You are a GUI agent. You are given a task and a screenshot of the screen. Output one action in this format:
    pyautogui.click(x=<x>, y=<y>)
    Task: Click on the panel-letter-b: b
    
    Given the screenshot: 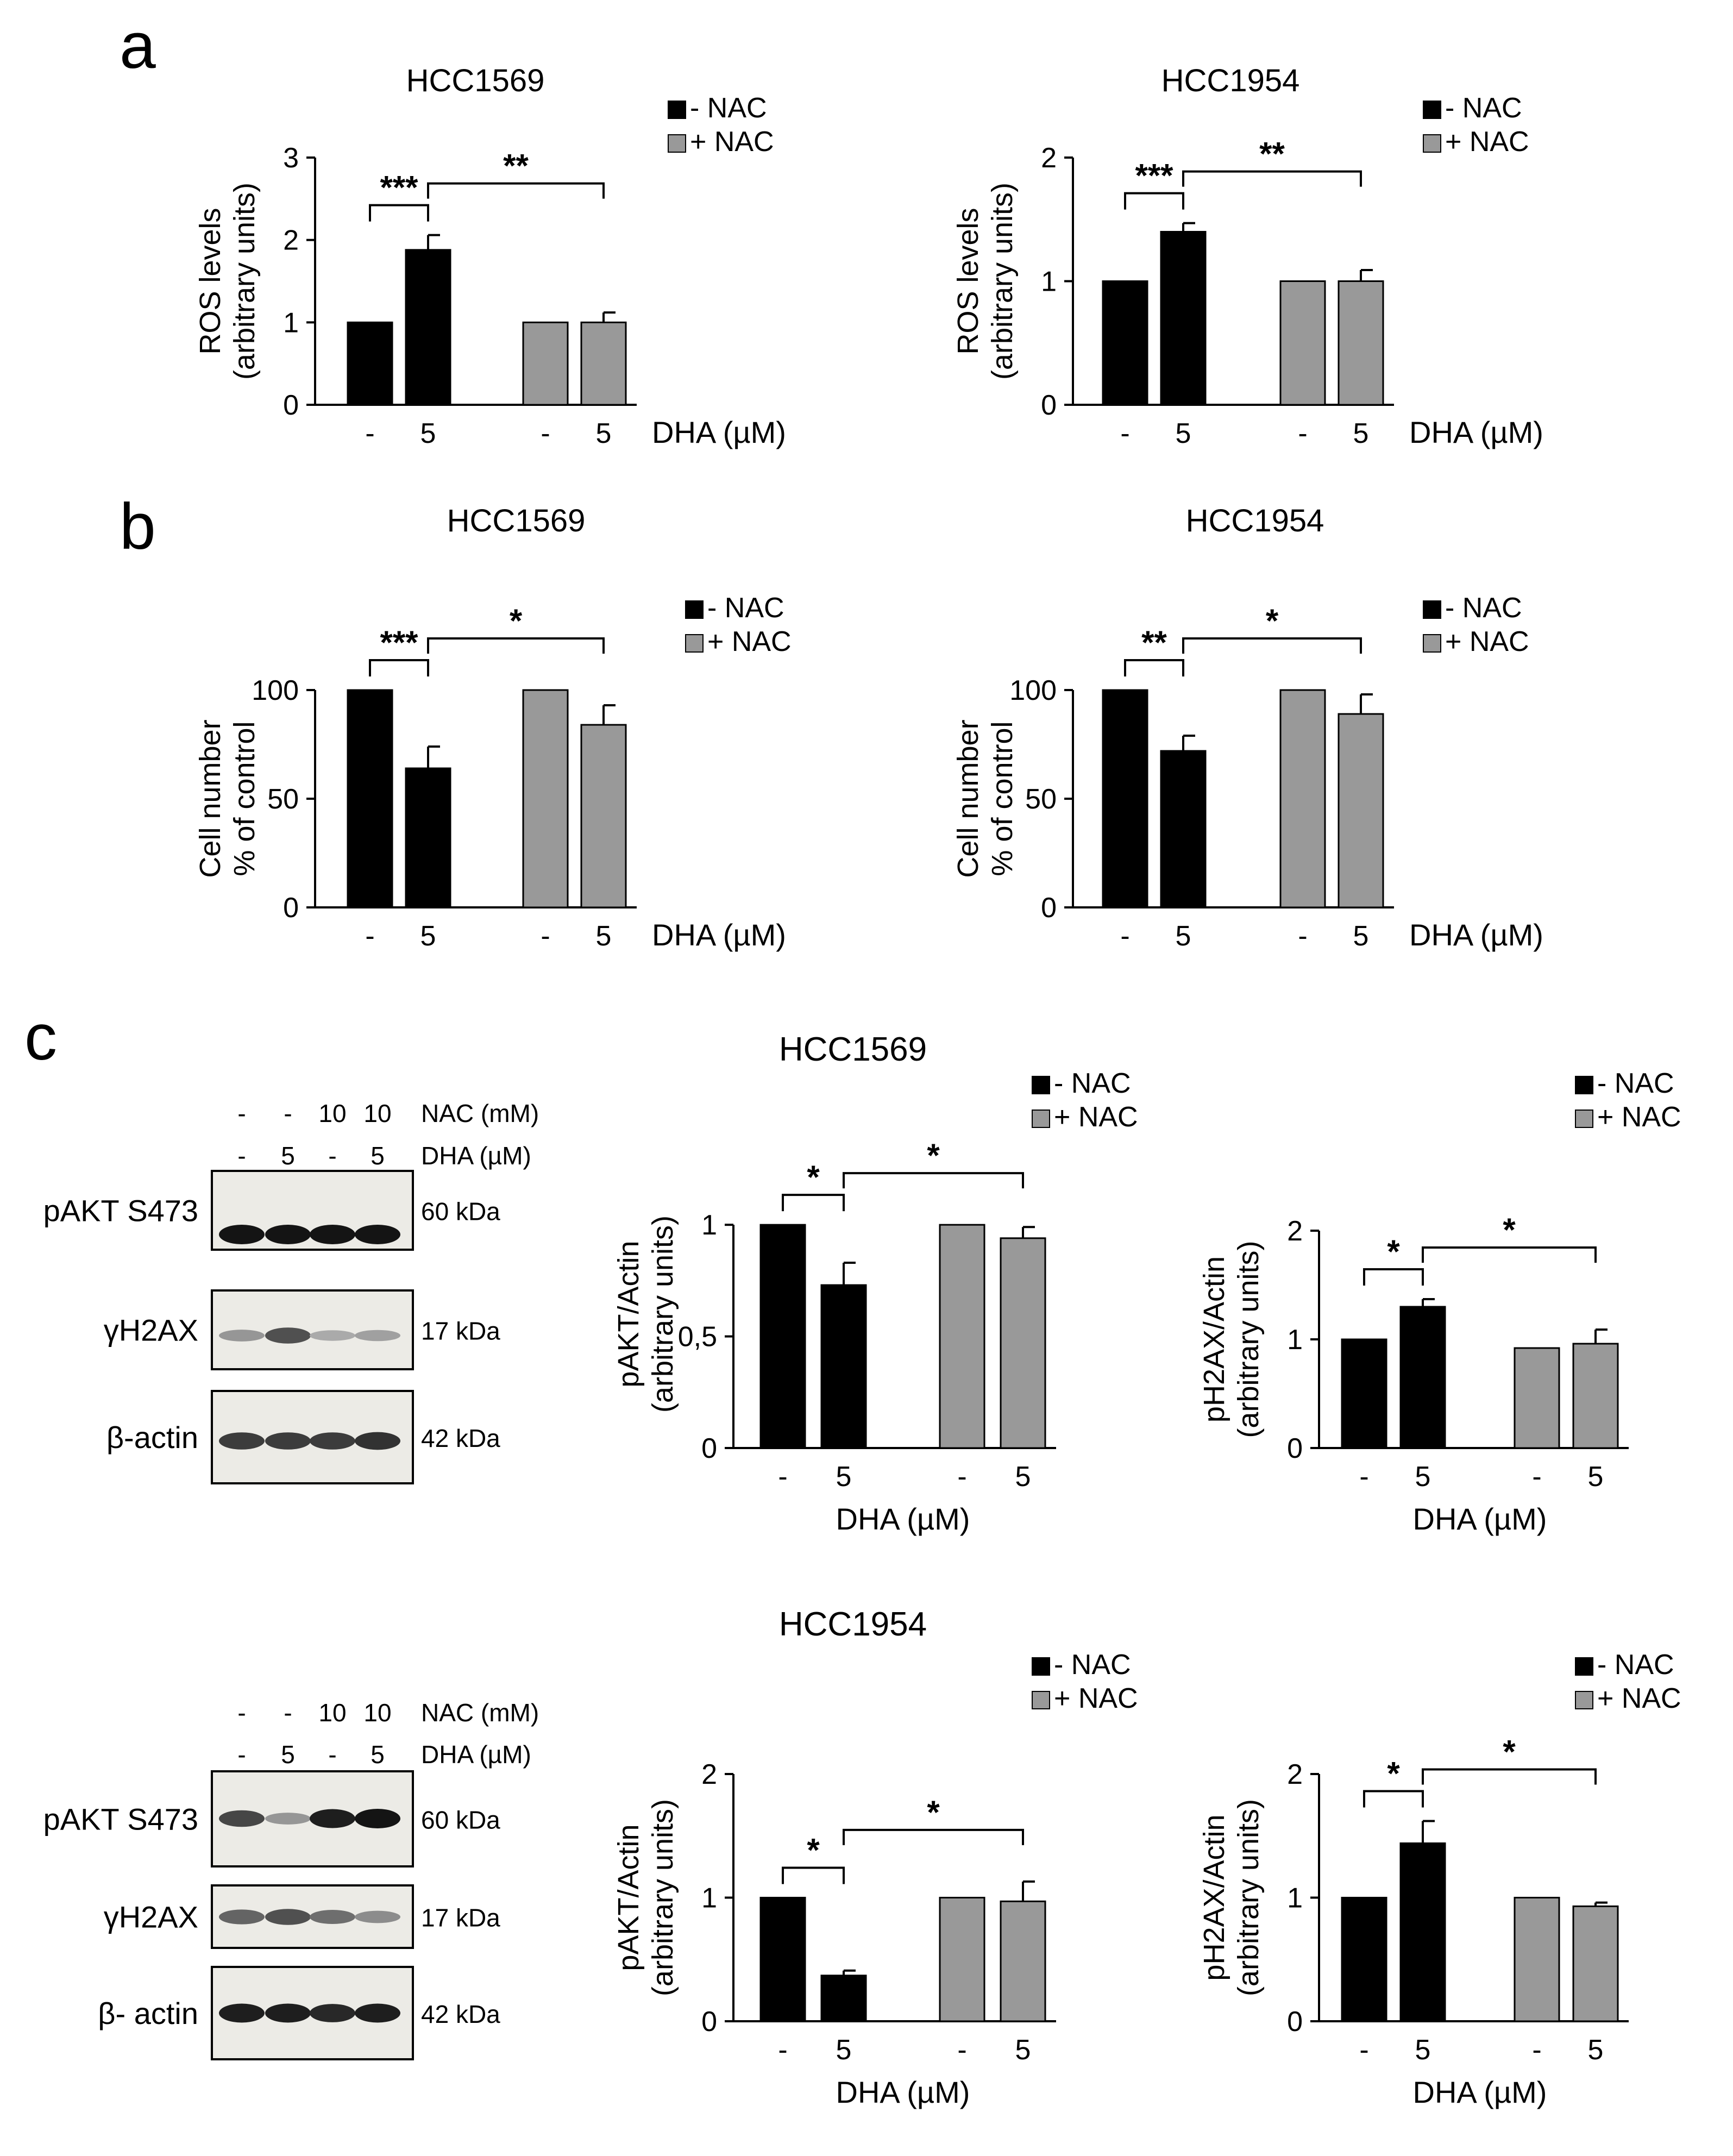 What is the action you would take?
    pyautogui.click(x=138, y=526)
    